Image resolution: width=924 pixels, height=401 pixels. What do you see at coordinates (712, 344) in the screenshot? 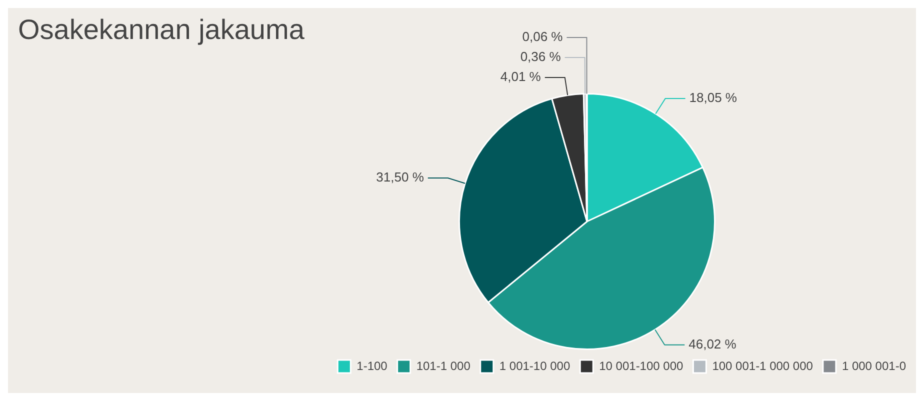
I see `data-label: 46,02 %` at bounding box center [712, 344].